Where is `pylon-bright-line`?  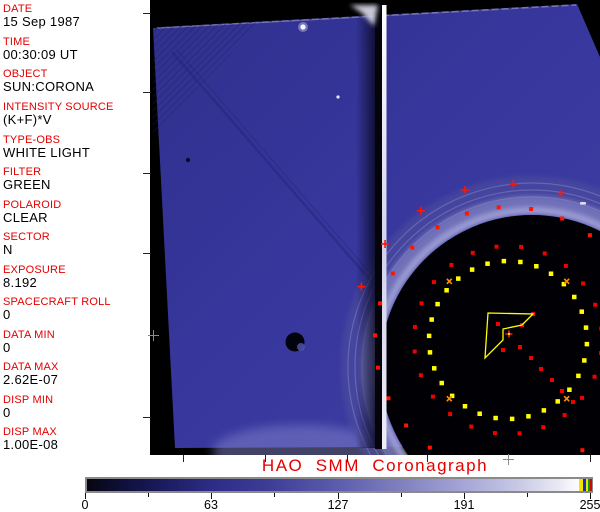 pylon-bright-line is located at coordinates (384, 227).